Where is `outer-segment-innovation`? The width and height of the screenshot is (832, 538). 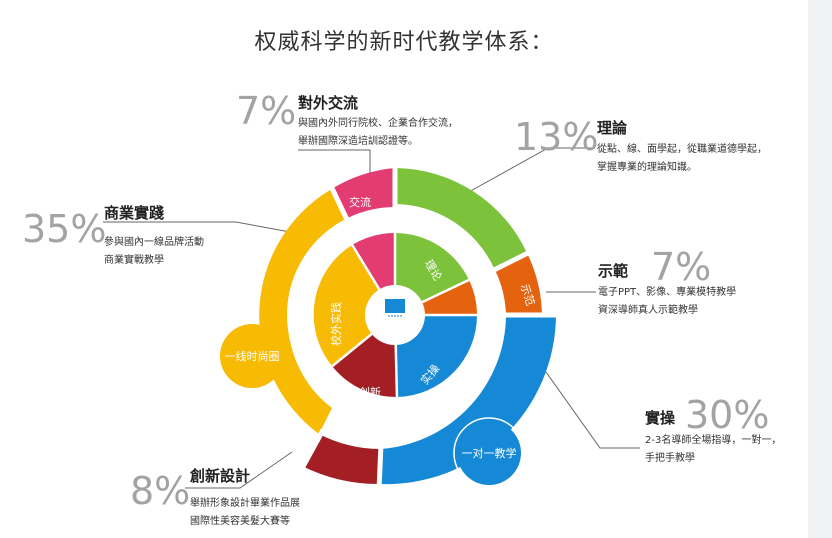
outer-segment-innovation is located at coordinates (341, 459).